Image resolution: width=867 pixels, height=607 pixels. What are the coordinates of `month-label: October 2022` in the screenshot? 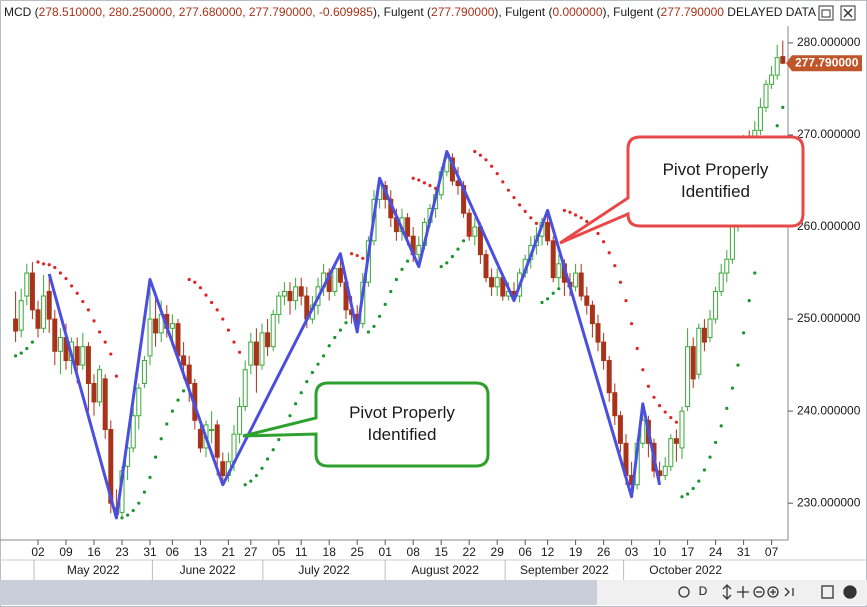 It's located at (685, 570).